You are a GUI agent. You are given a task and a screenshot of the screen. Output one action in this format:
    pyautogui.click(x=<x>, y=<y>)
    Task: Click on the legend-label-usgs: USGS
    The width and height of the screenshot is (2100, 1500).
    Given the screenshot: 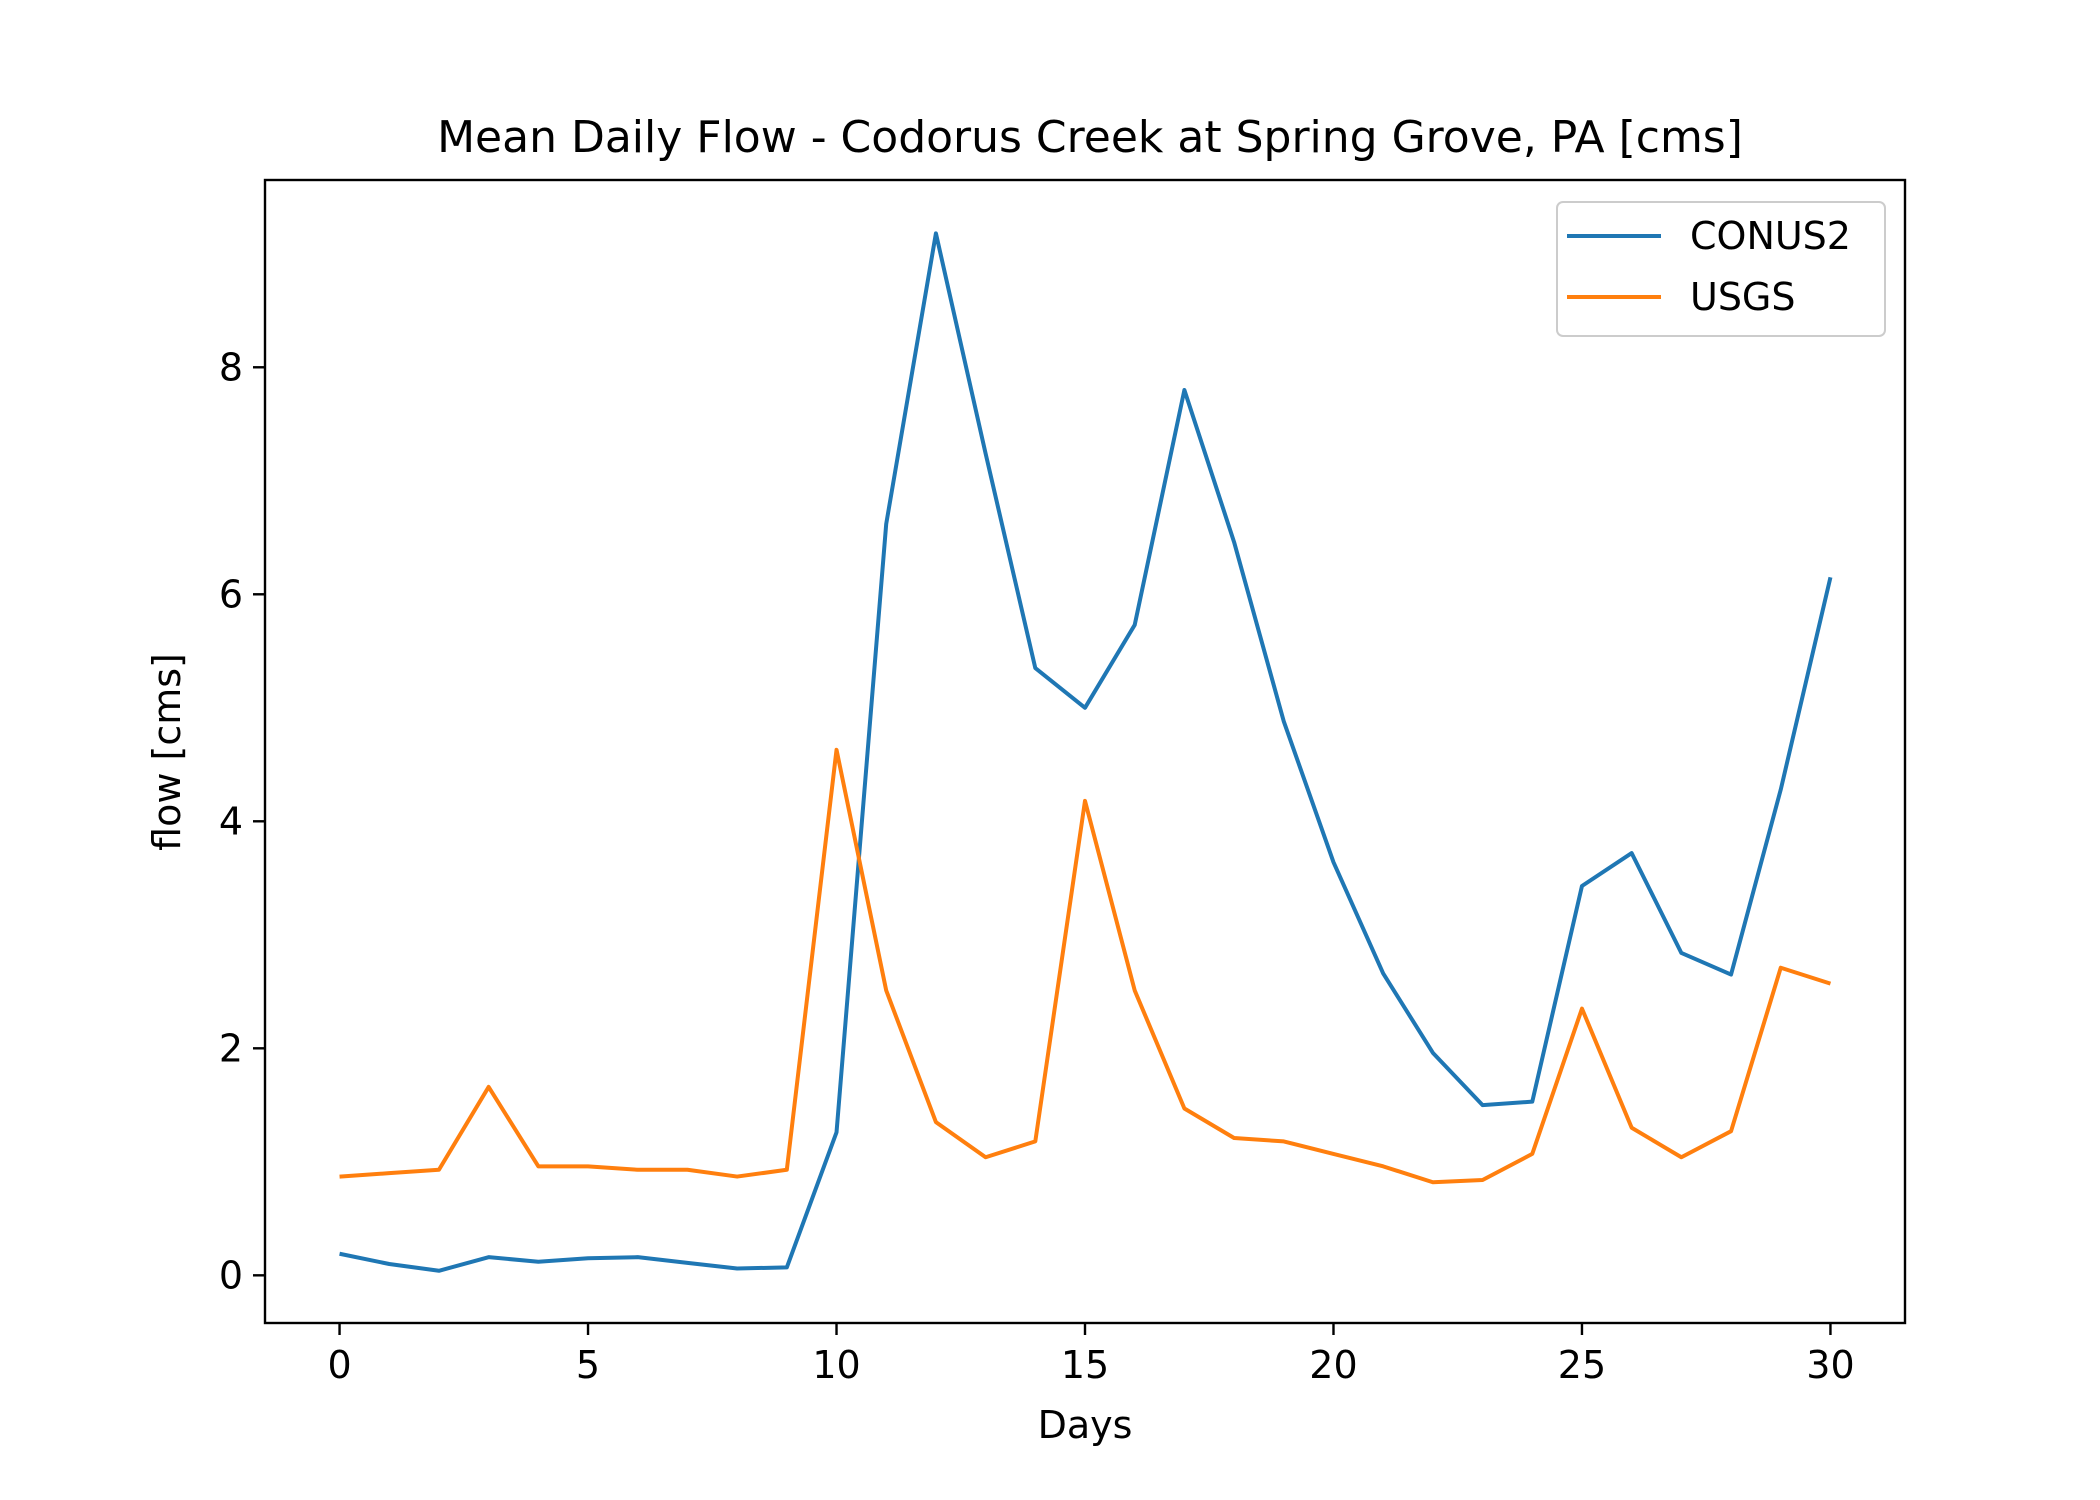 What is the action you would take?
    pyautogui.click(x=1743, y=297)
    